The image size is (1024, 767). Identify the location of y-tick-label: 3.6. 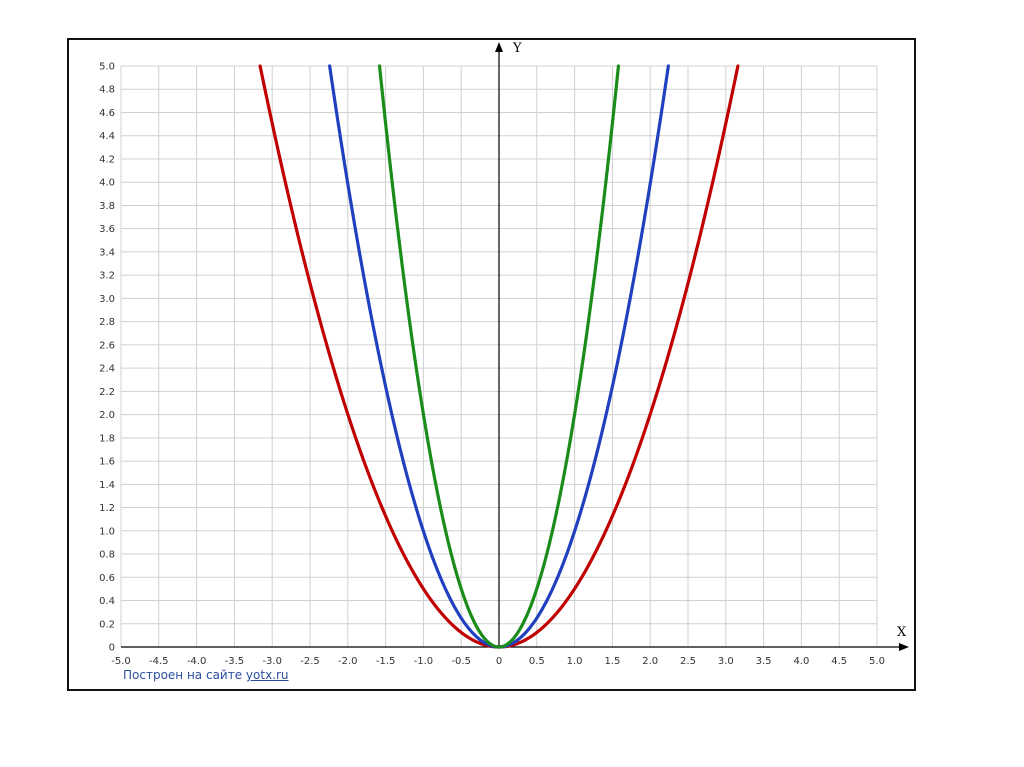
(107, 229).